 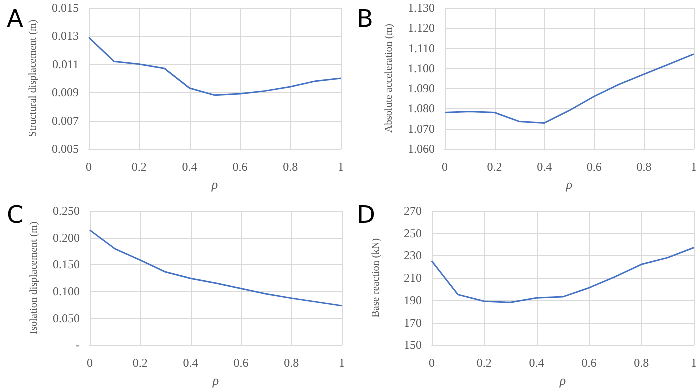 What do you see at coordinates (65, 93) in the screenshot?
I see `y-tick-label: 0.009` at bounding box center [65, 93].